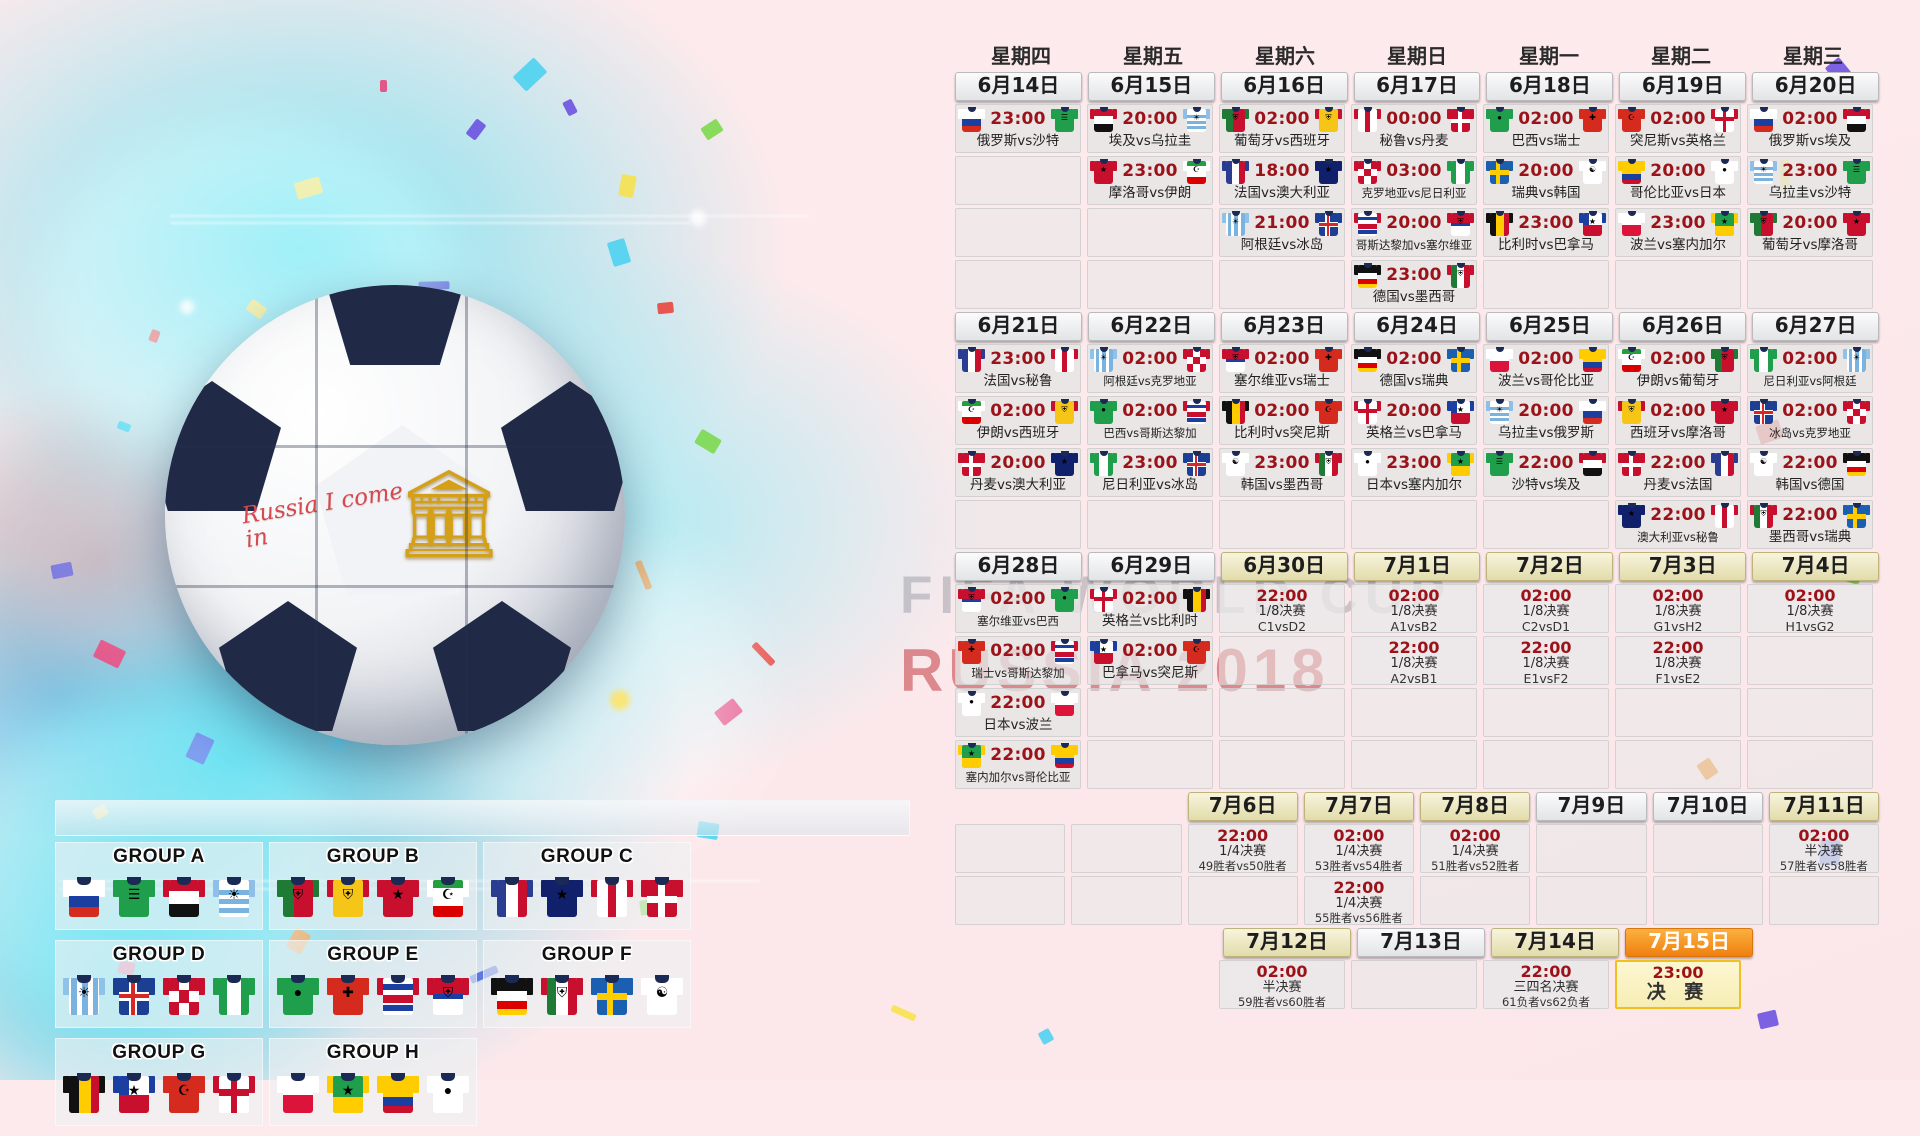 The width and height of the screenshot is (1920, 1136). Describe the element at coordinates (1414, 368) in the screenshot. I see `match-cell: 02:00 德国vs瑞典` at that location.